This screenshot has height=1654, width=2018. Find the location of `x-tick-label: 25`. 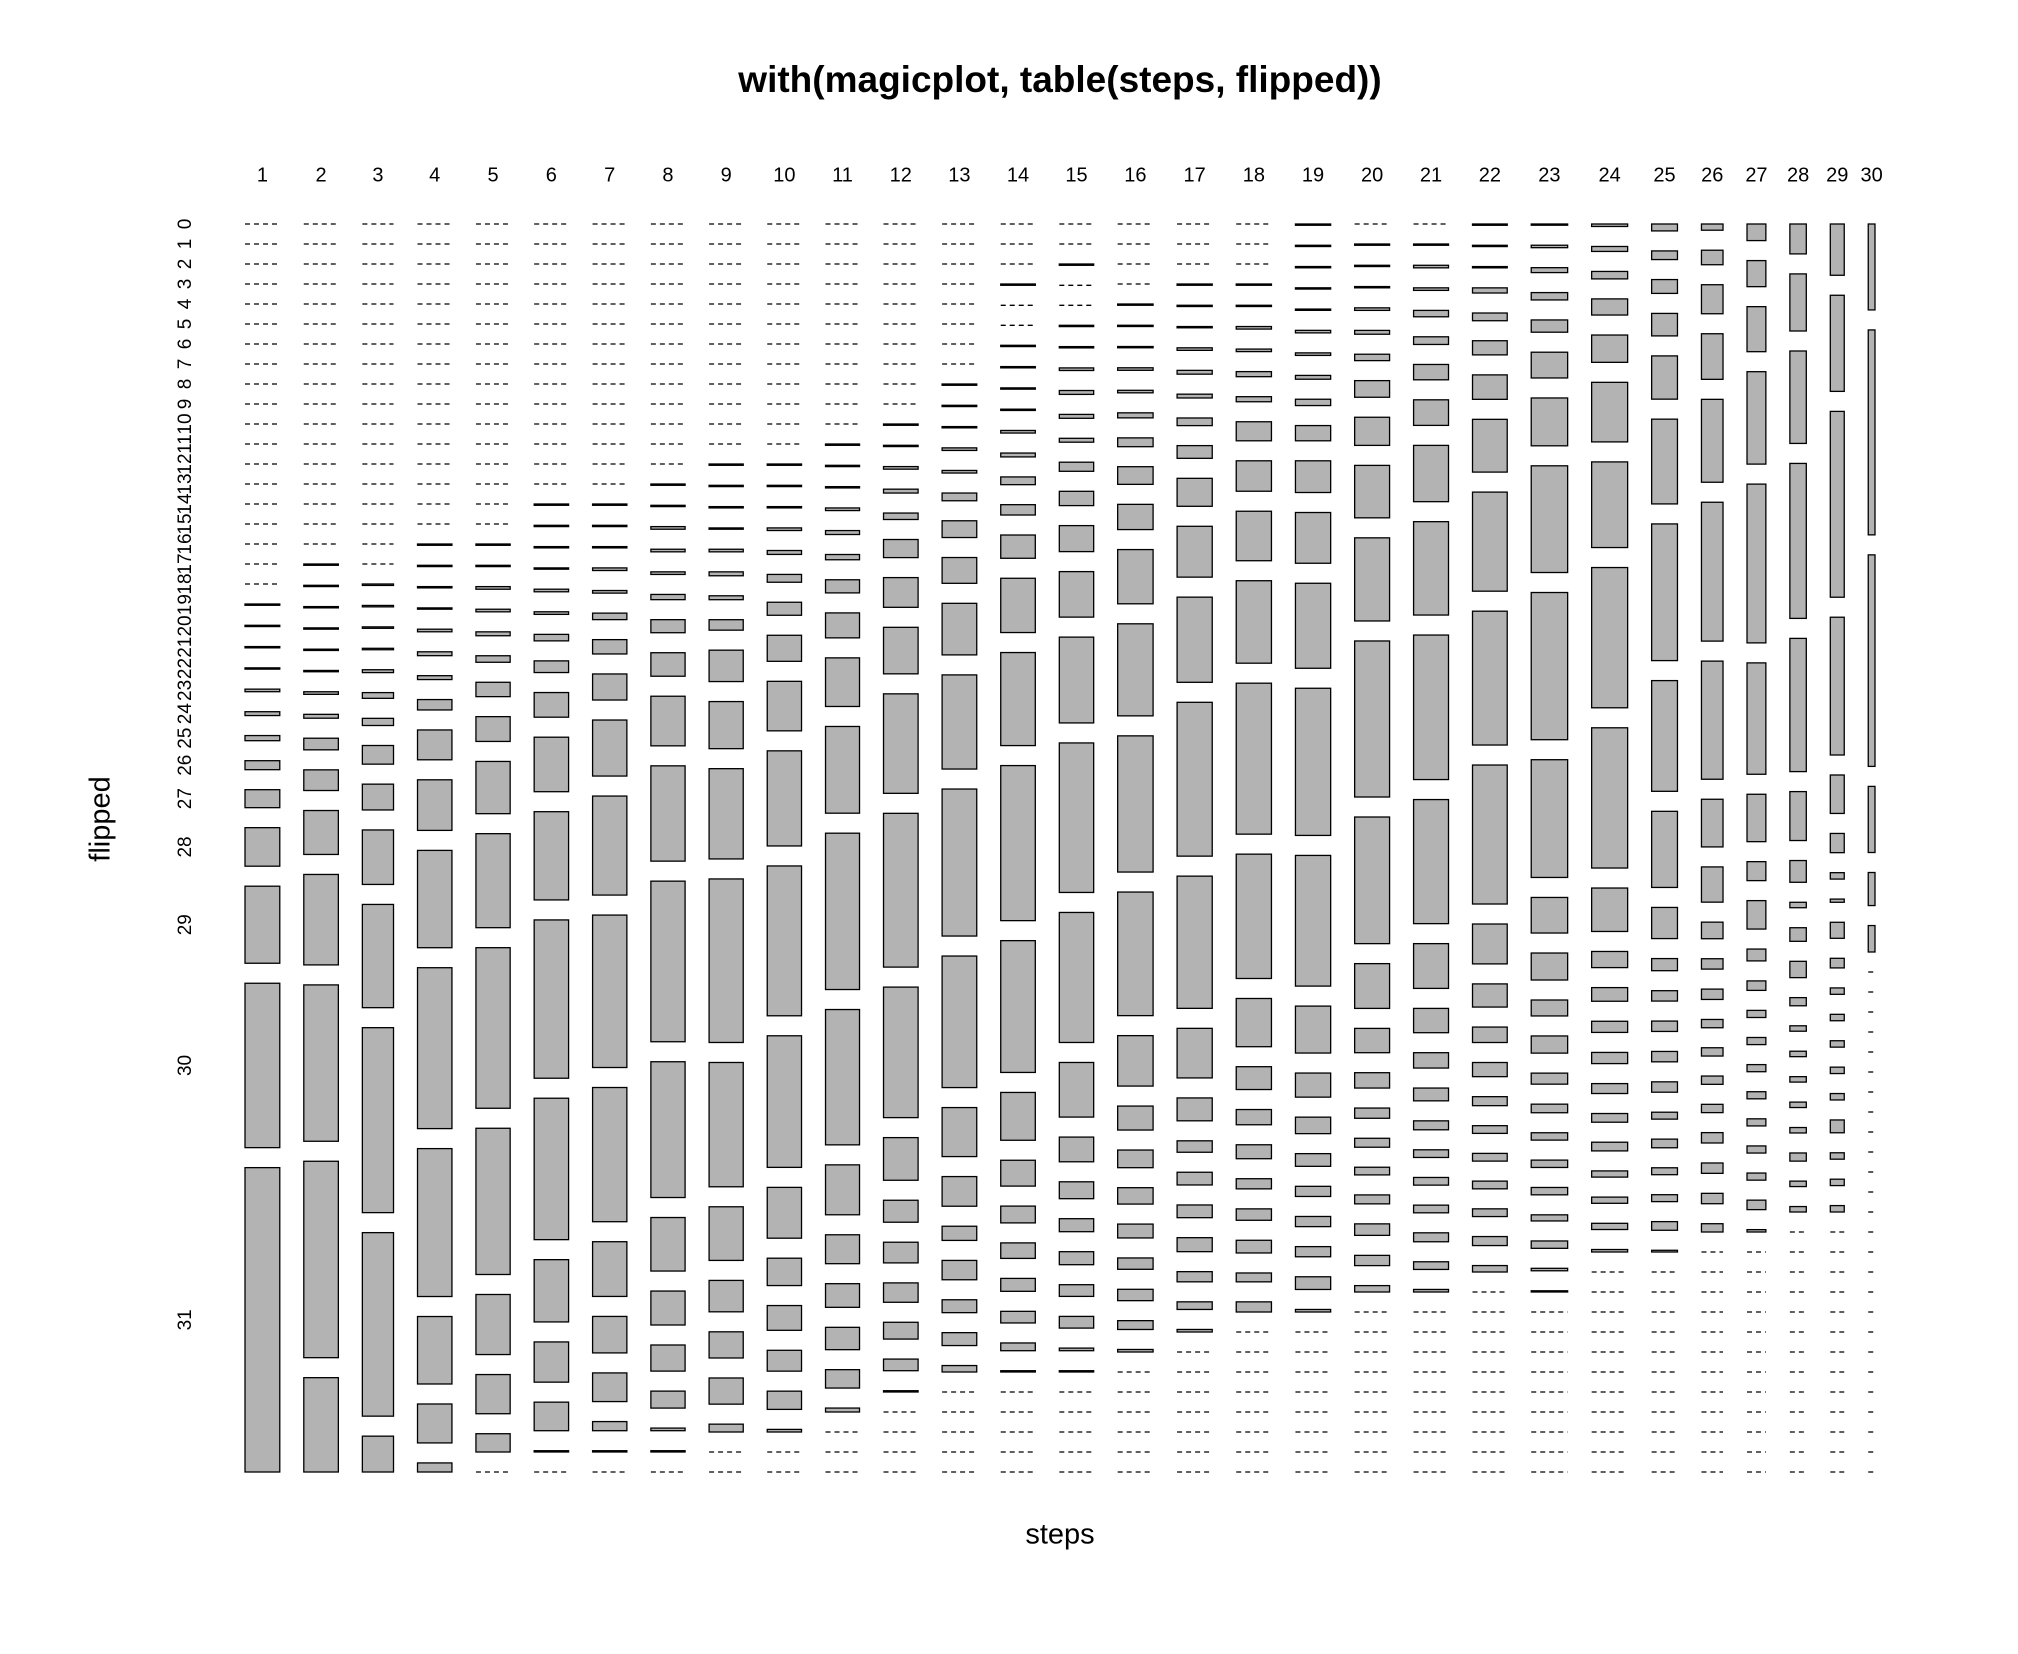

x-tick-label: 25 is located at coordinates (1664, 175).